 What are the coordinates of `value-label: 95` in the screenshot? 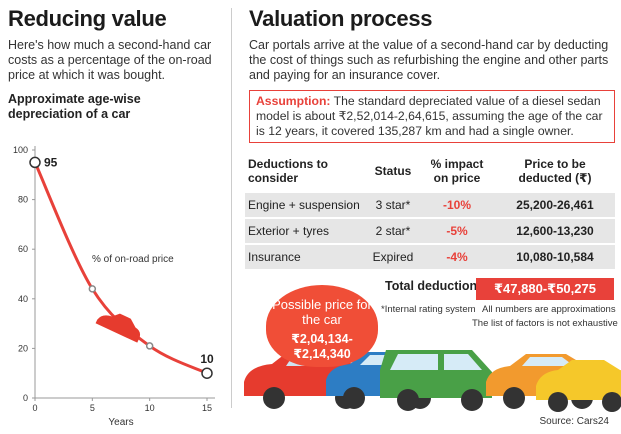 It's located at (51, 162).